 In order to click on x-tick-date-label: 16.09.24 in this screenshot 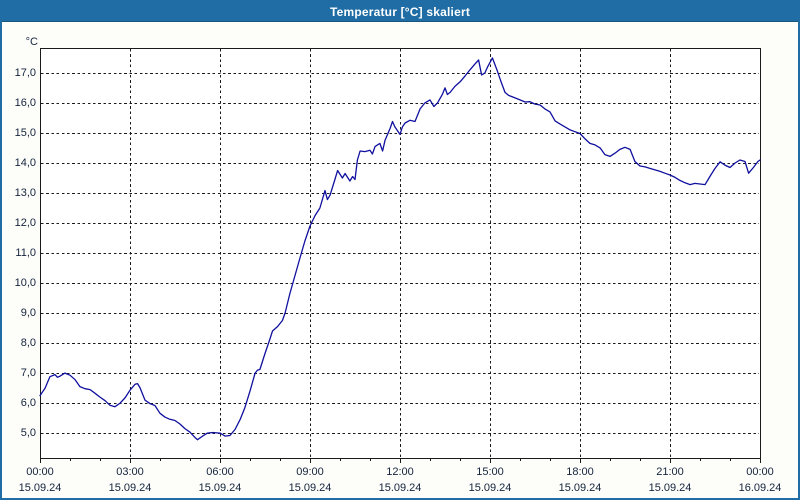, I will do `click(760, 488)`.